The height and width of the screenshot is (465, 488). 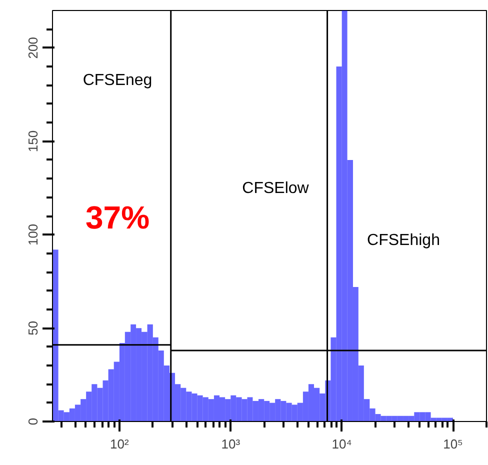 What do you see at coordinates (117, 80) in the screenshot?
I see `annotation: CFSEneg` at bounding box center [117, 80].